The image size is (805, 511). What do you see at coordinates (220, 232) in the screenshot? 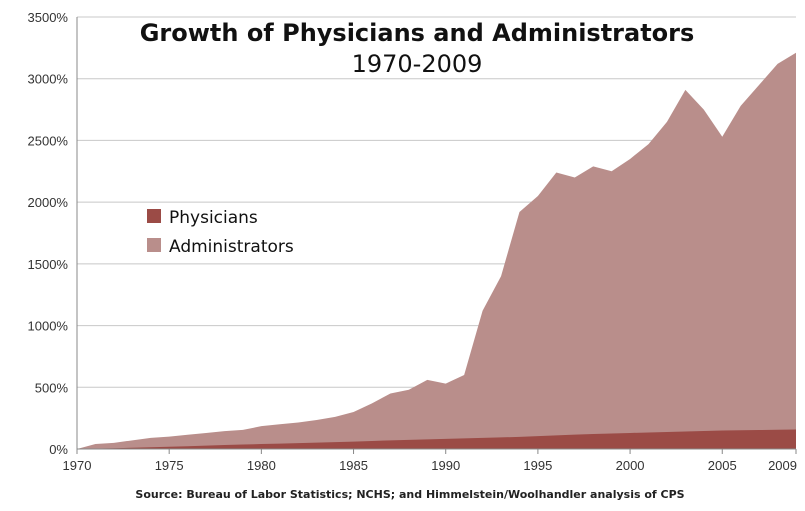
I see `legend: Physicians Administrators` at bounding box center [220, 232].